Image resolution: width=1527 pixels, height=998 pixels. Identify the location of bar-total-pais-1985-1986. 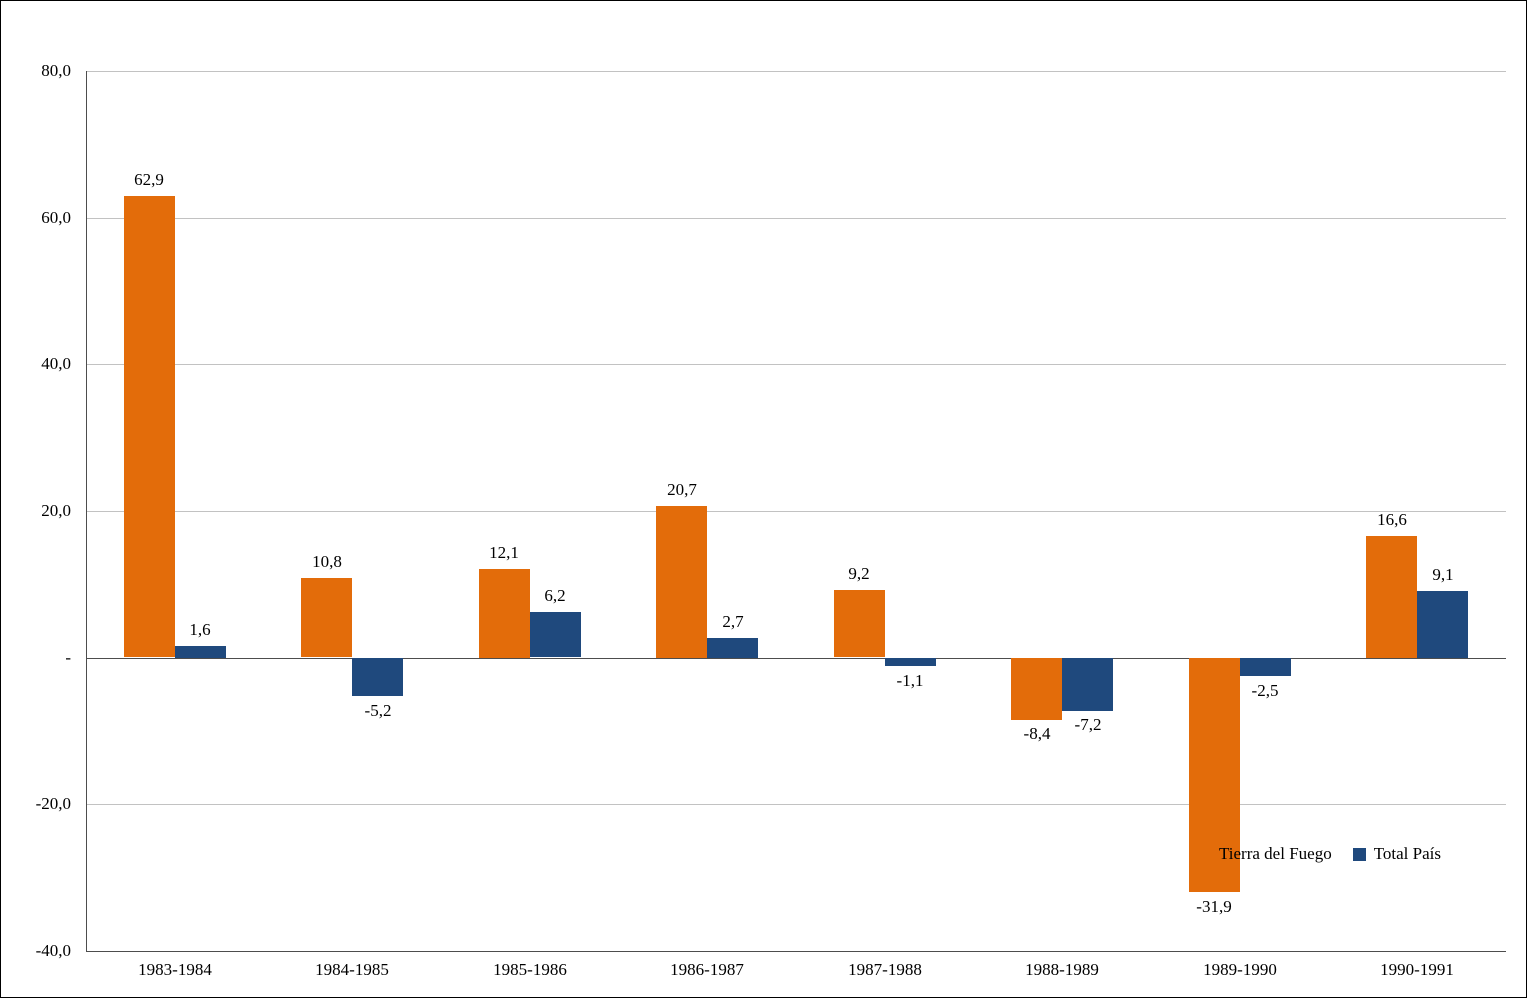
(555, 634).